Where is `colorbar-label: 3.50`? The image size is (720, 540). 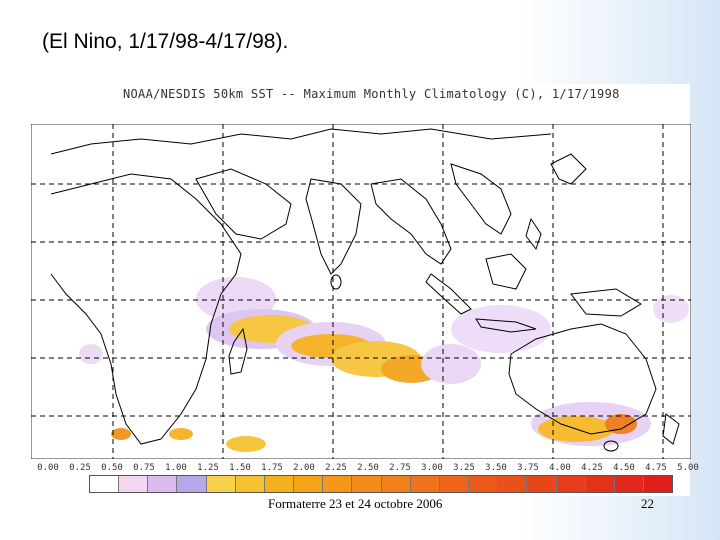 colorbar-label: 3.50 is located at coordinates (496, 468).